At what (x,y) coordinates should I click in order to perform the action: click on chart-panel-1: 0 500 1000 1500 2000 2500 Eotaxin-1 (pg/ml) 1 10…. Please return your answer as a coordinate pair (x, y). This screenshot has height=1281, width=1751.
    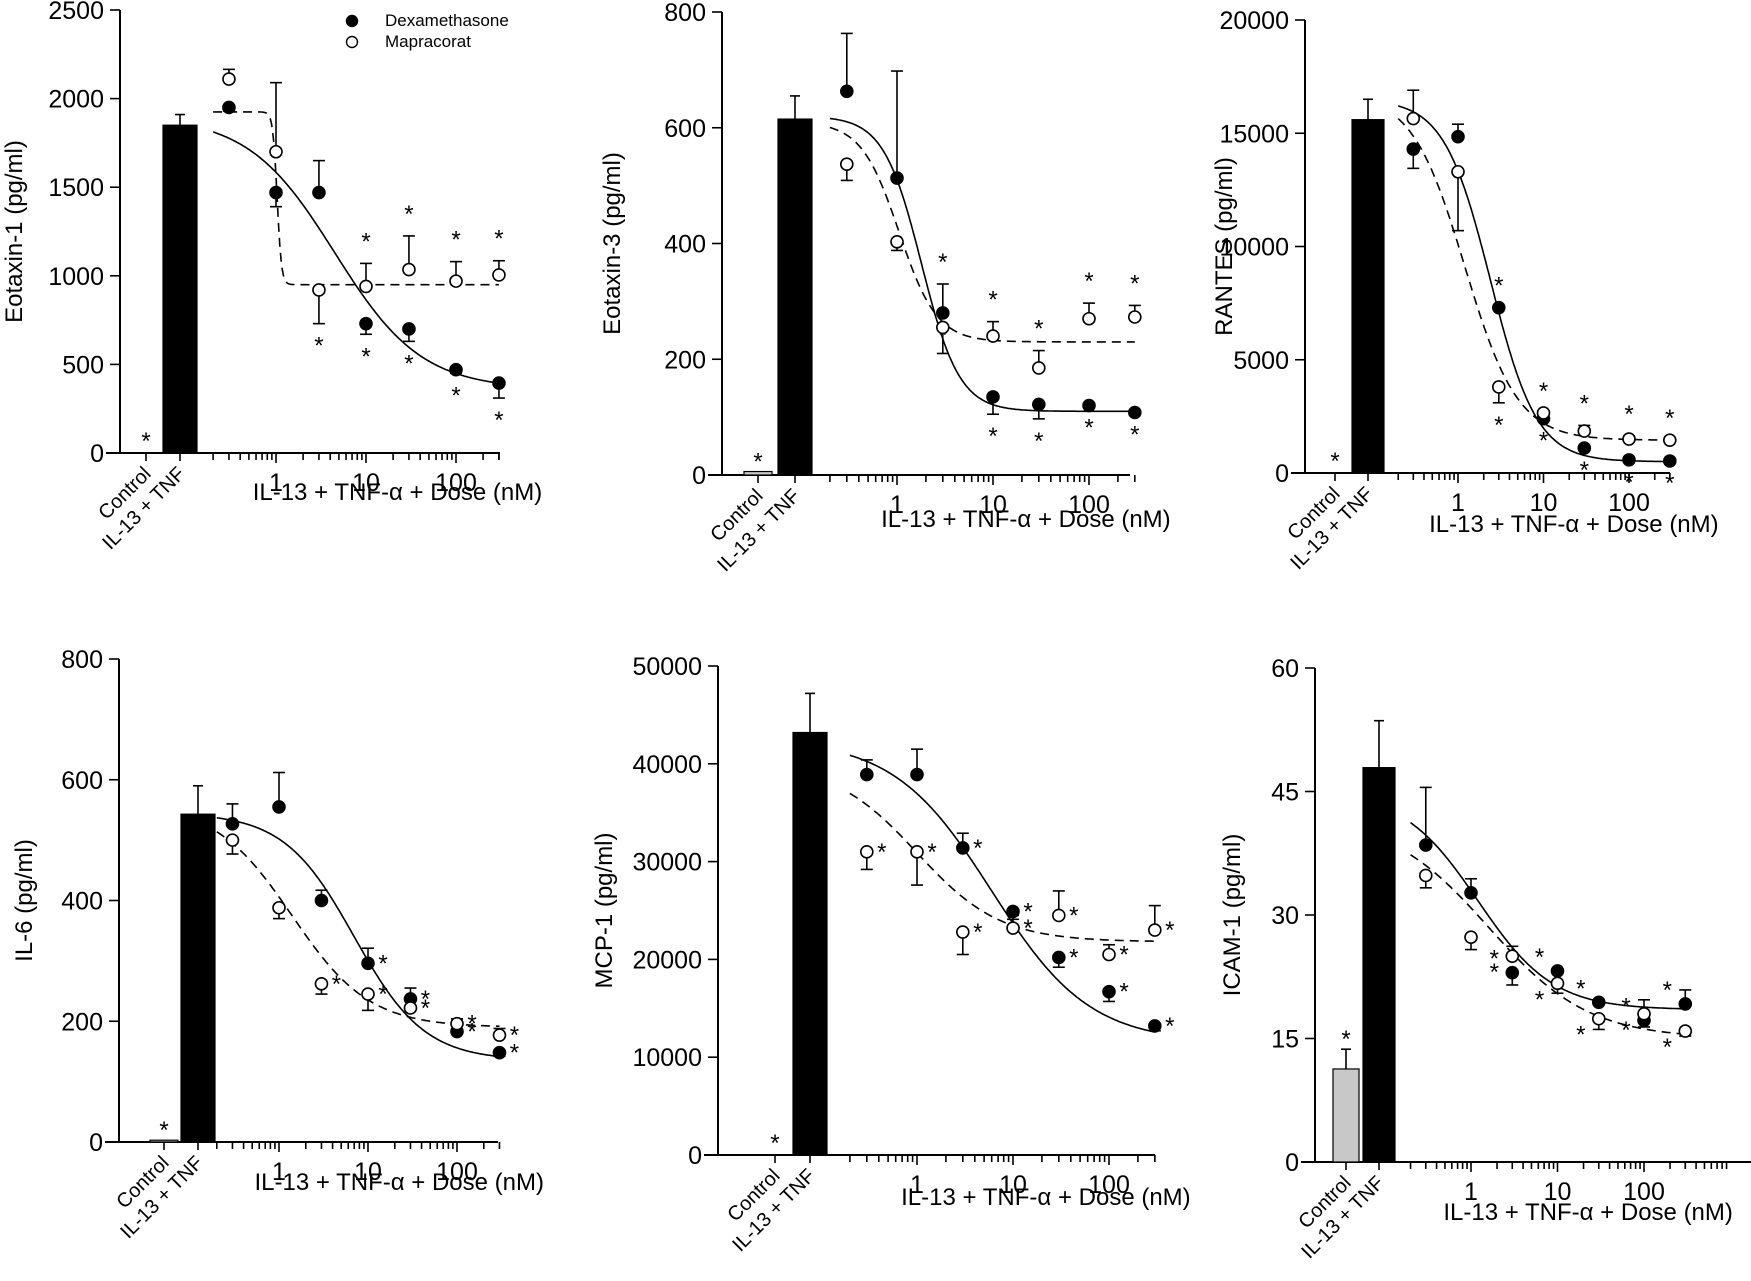
    Looking at the image, I should click on (271, 277).